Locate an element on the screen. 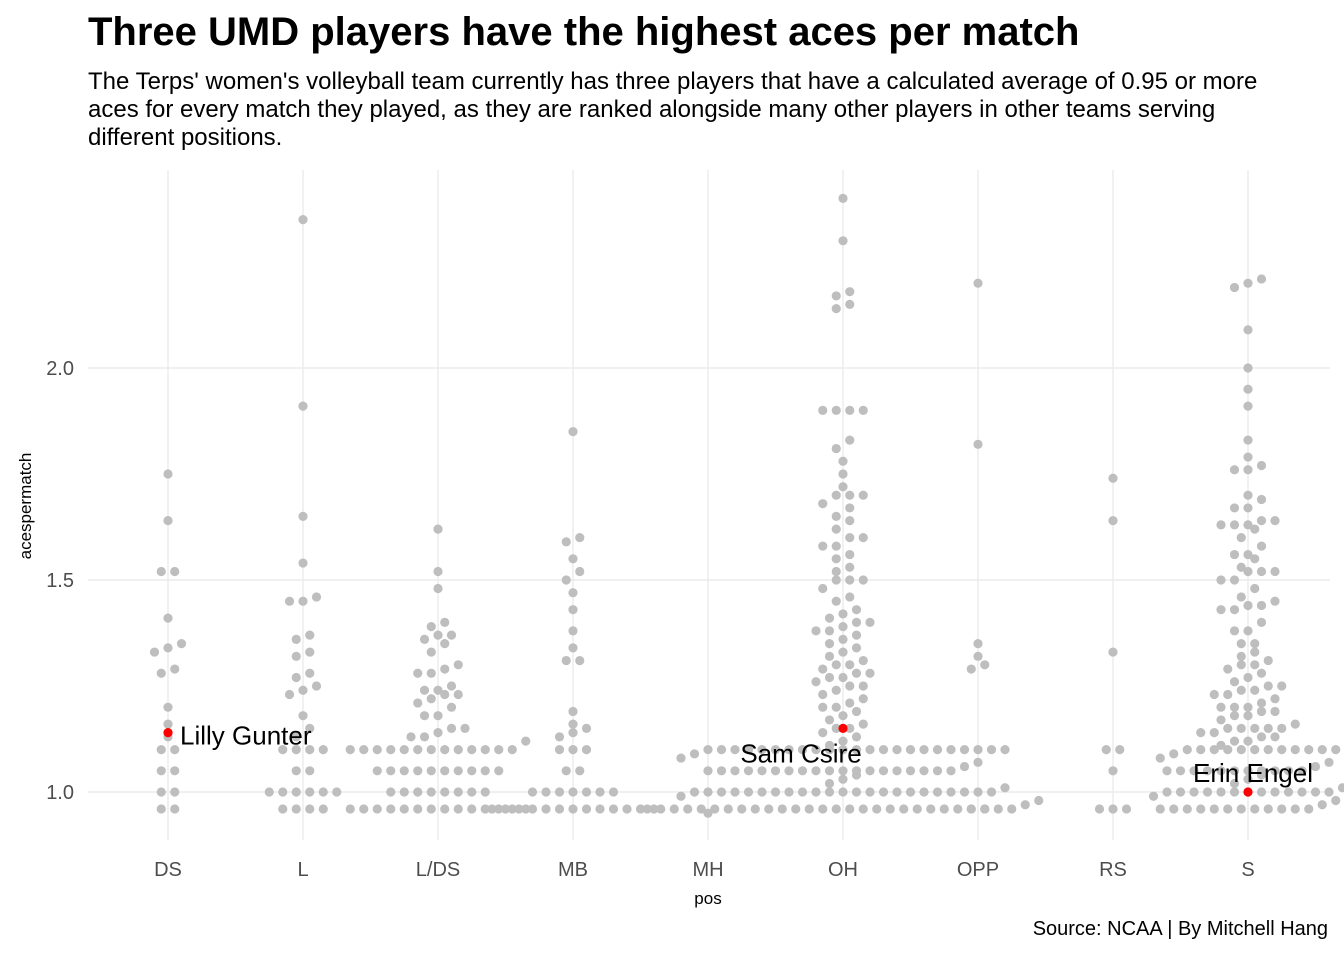 The height and width of the screenshot is (960, 1344). x-tick-label: OPP is located at coordinates (978, 870).